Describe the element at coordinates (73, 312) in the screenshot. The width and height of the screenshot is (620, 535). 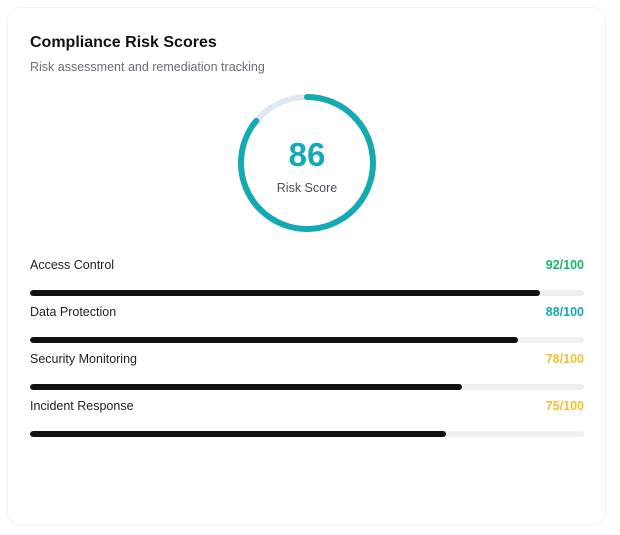
I see `metric-name: Data Protection` at that location.